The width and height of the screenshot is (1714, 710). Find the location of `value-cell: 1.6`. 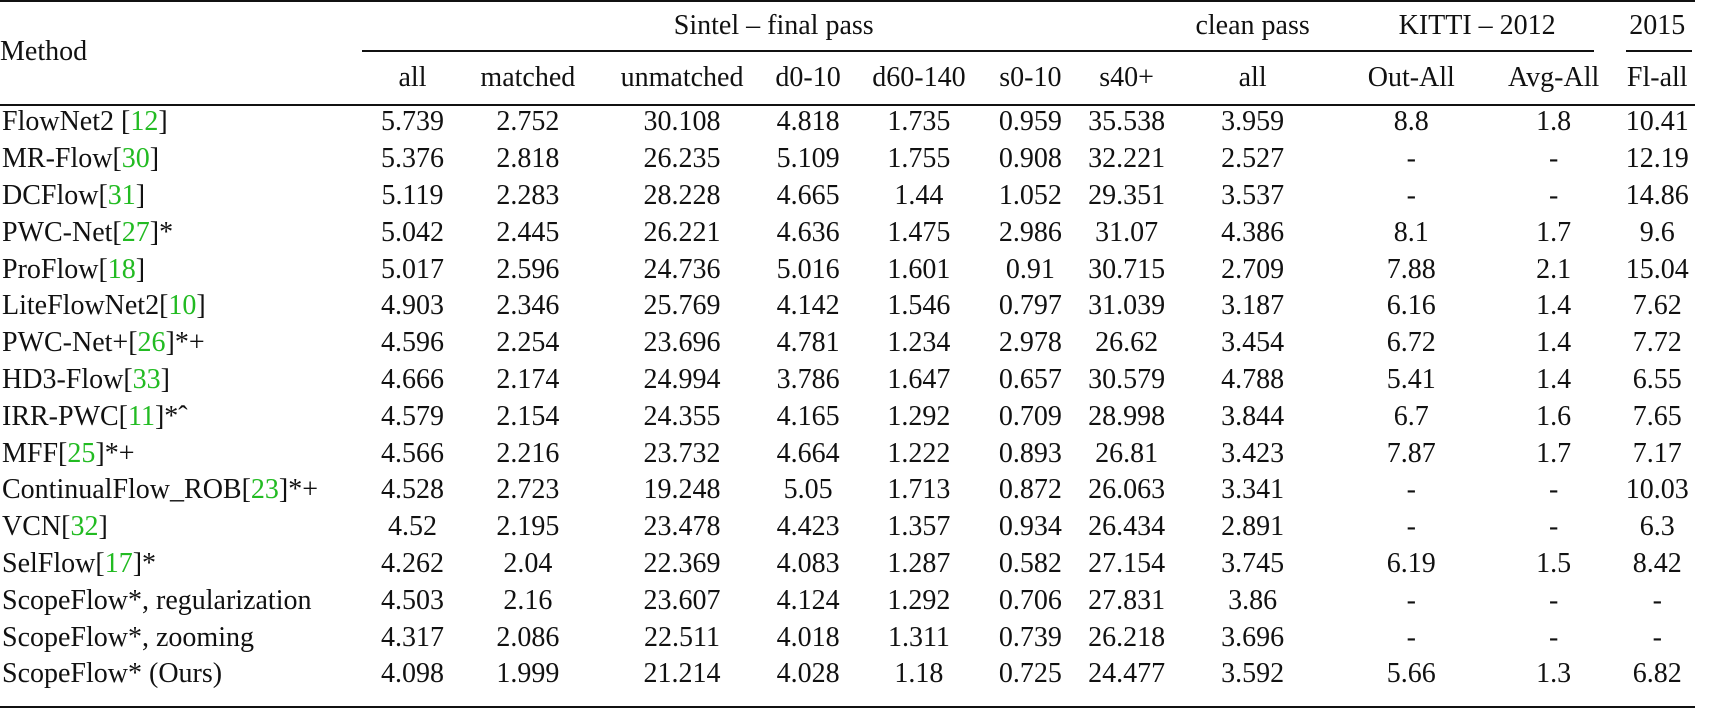

value-cell: 1.6 is located at coordinates (1554, 416).